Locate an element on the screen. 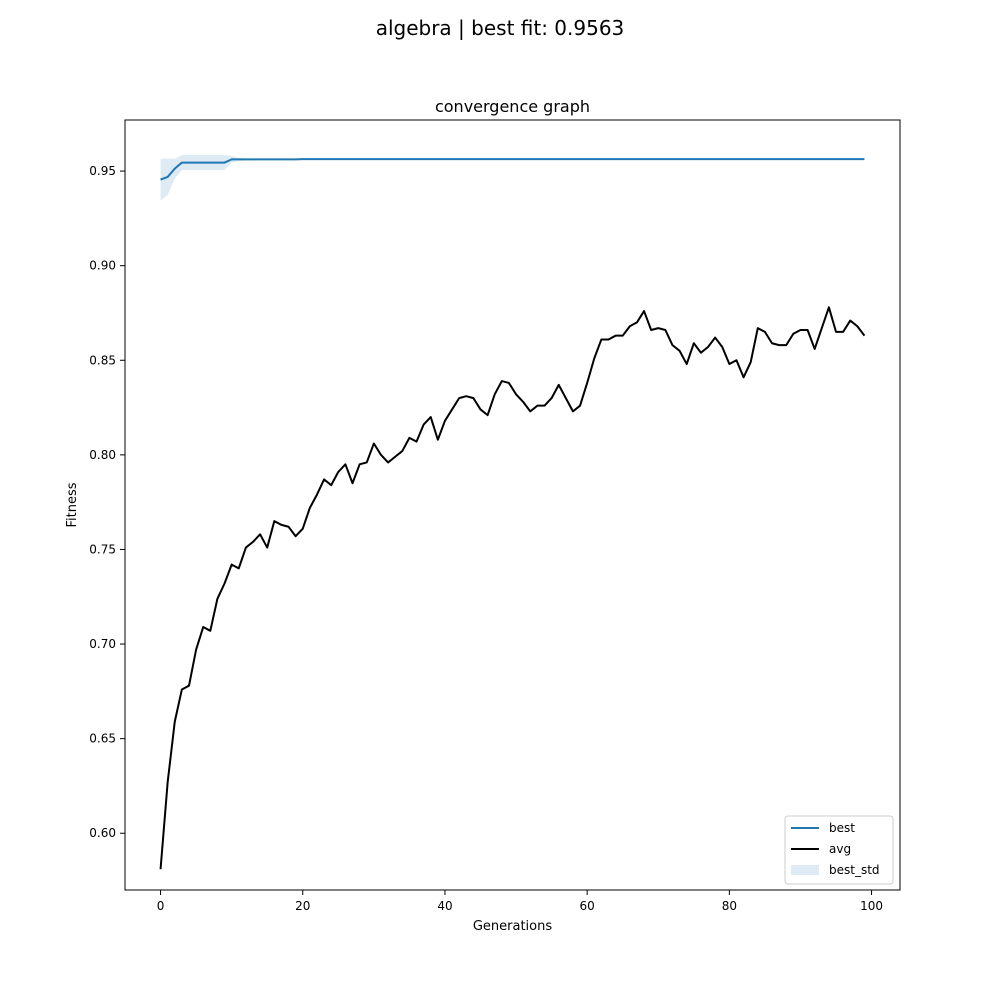 Image resolution: width=1000 pixels, height=1000 pixels. x-tick-label: 80 is located at coordinates (729, 906).